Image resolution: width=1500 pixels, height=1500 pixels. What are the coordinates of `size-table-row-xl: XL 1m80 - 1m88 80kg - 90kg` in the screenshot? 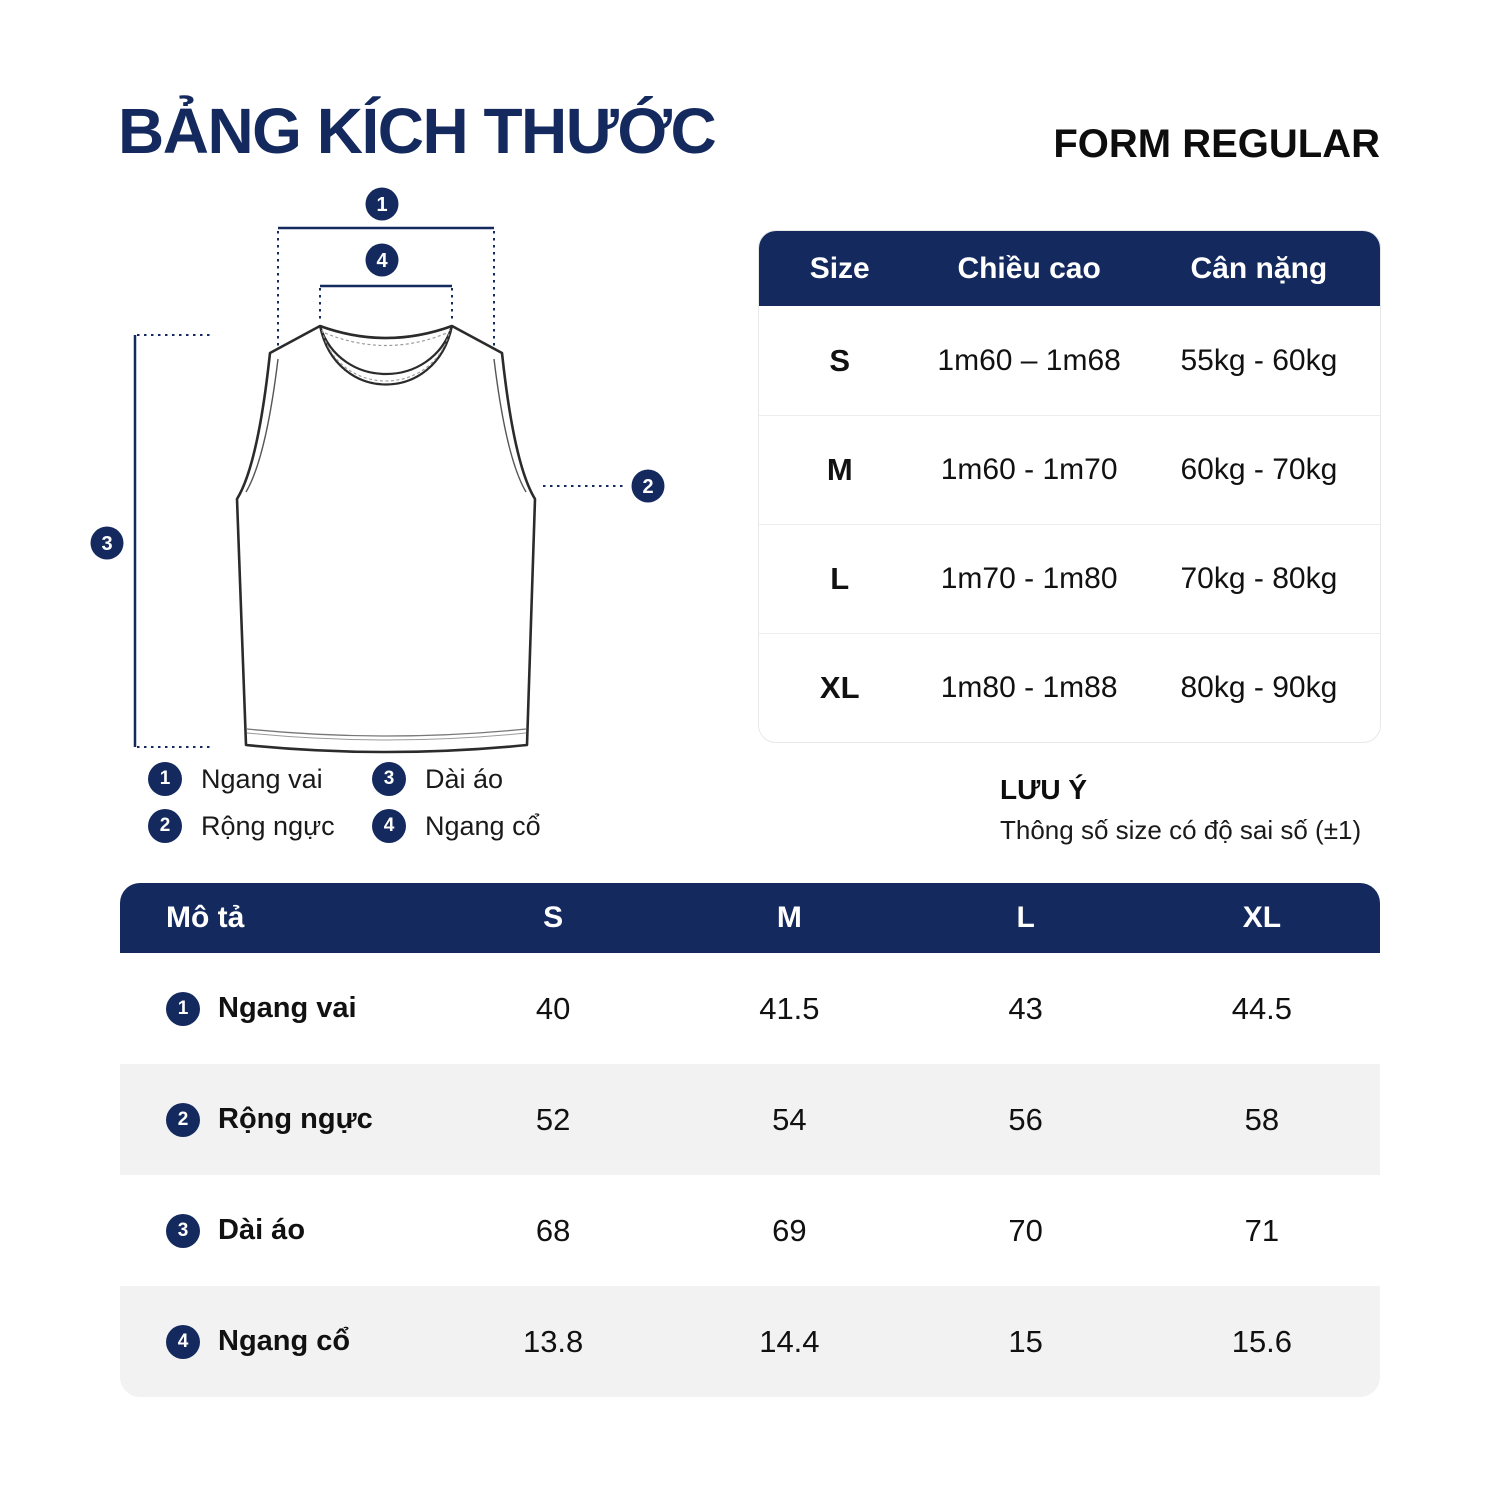 It's located at (1069, 687).